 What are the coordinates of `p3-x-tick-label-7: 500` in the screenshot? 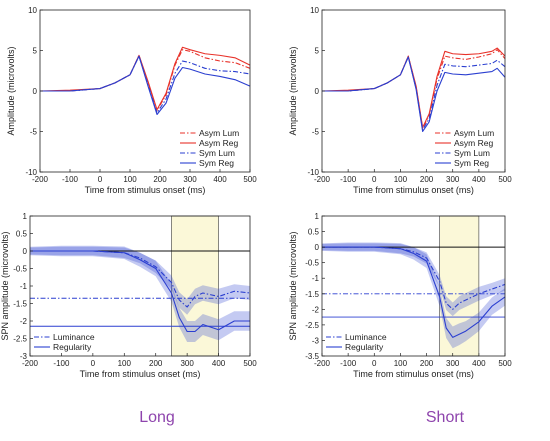 It's located at (505, 363).